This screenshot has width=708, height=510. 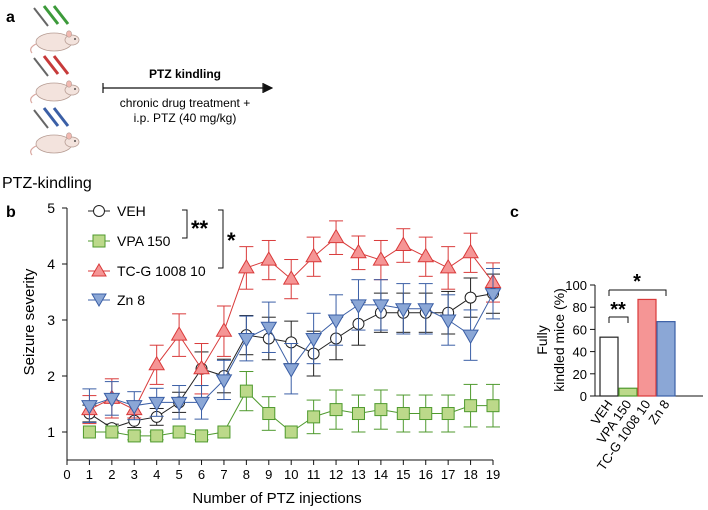 What do you see at coordinates (99, 241) in the screenshot?
I see `legend-marker-square` at bounding box center [99, 241].